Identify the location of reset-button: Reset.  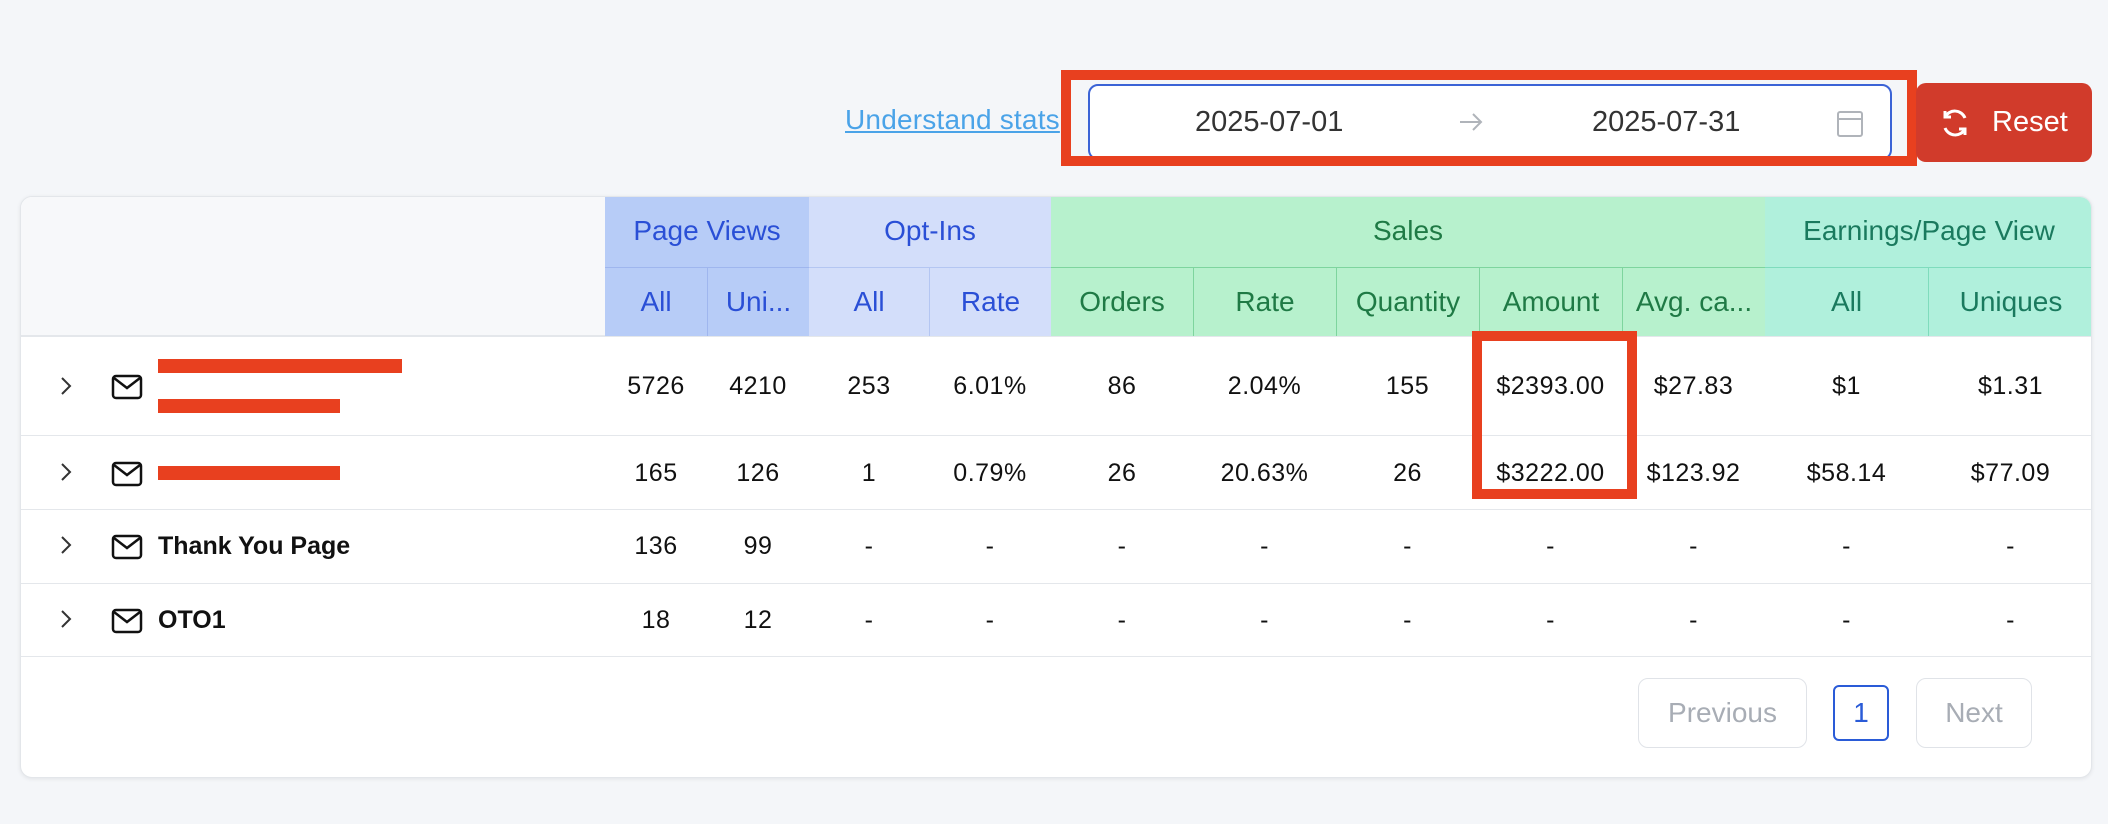
(2004, 122).